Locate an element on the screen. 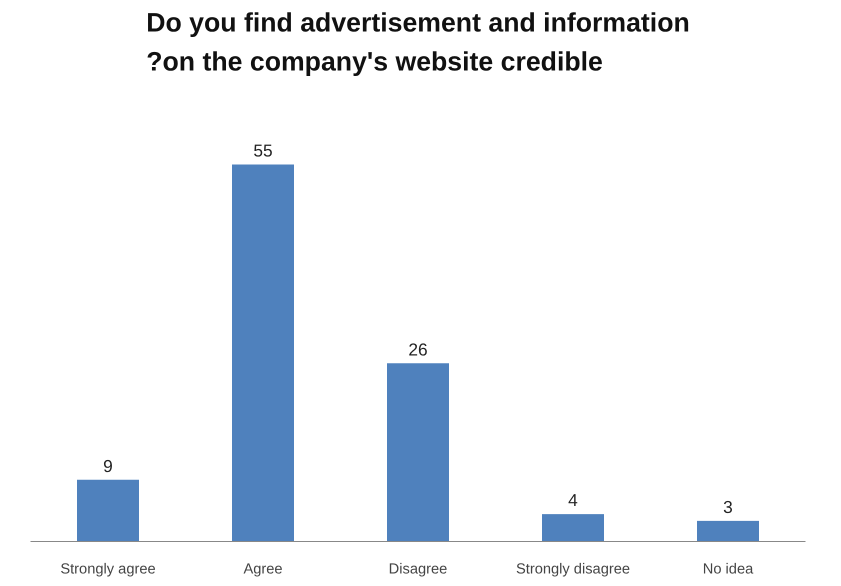  data-label: 4 is located at coordinates (573, 500).